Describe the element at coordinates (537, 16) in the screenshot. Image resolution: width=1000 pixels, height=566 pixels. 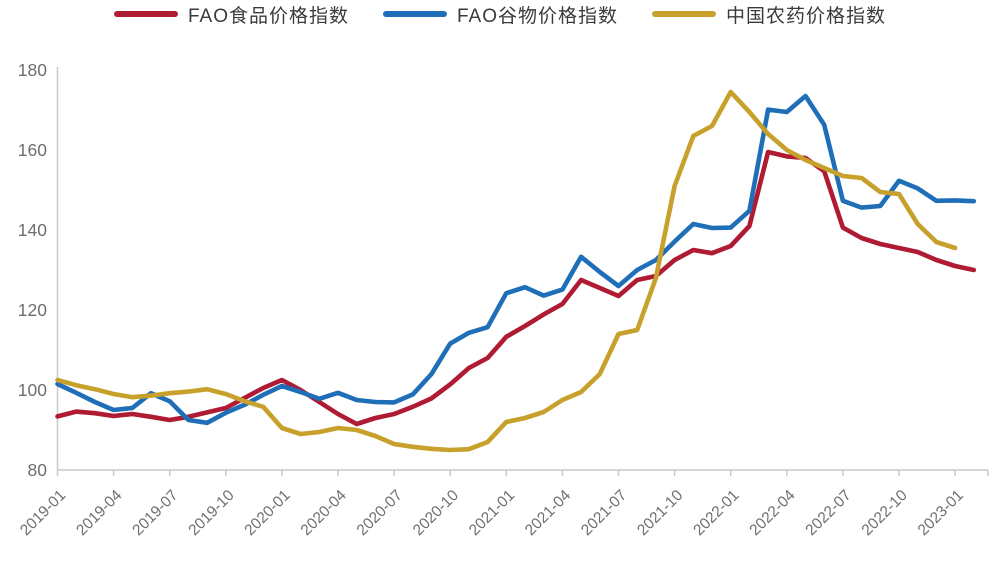
I see `legend-label-fao-cereal: FAO谷物价格指数` at that location.